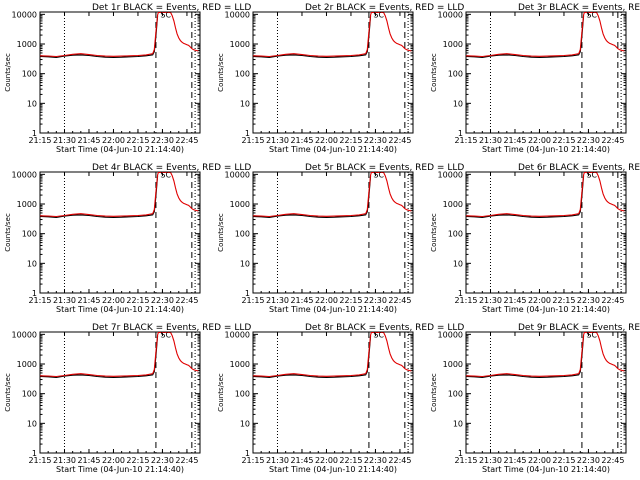 Image resolution: width=640 pixels, height=480 pixels. What do you see at coordinates (579, 8) in the screenshot?
I see `panel-title: Det 3r BLACK = Events, RED = LLD` at bounding box center [579, 8].